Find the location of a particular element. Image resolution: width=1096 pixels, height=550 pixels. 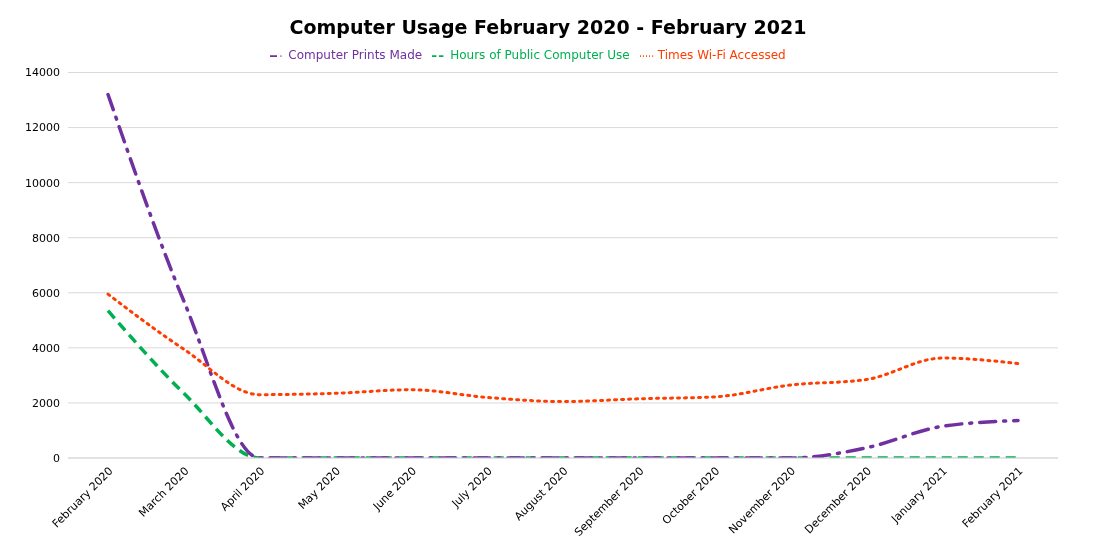

legend-label: Times Wi-Fi Accessed is located at coordinates (721, 55).